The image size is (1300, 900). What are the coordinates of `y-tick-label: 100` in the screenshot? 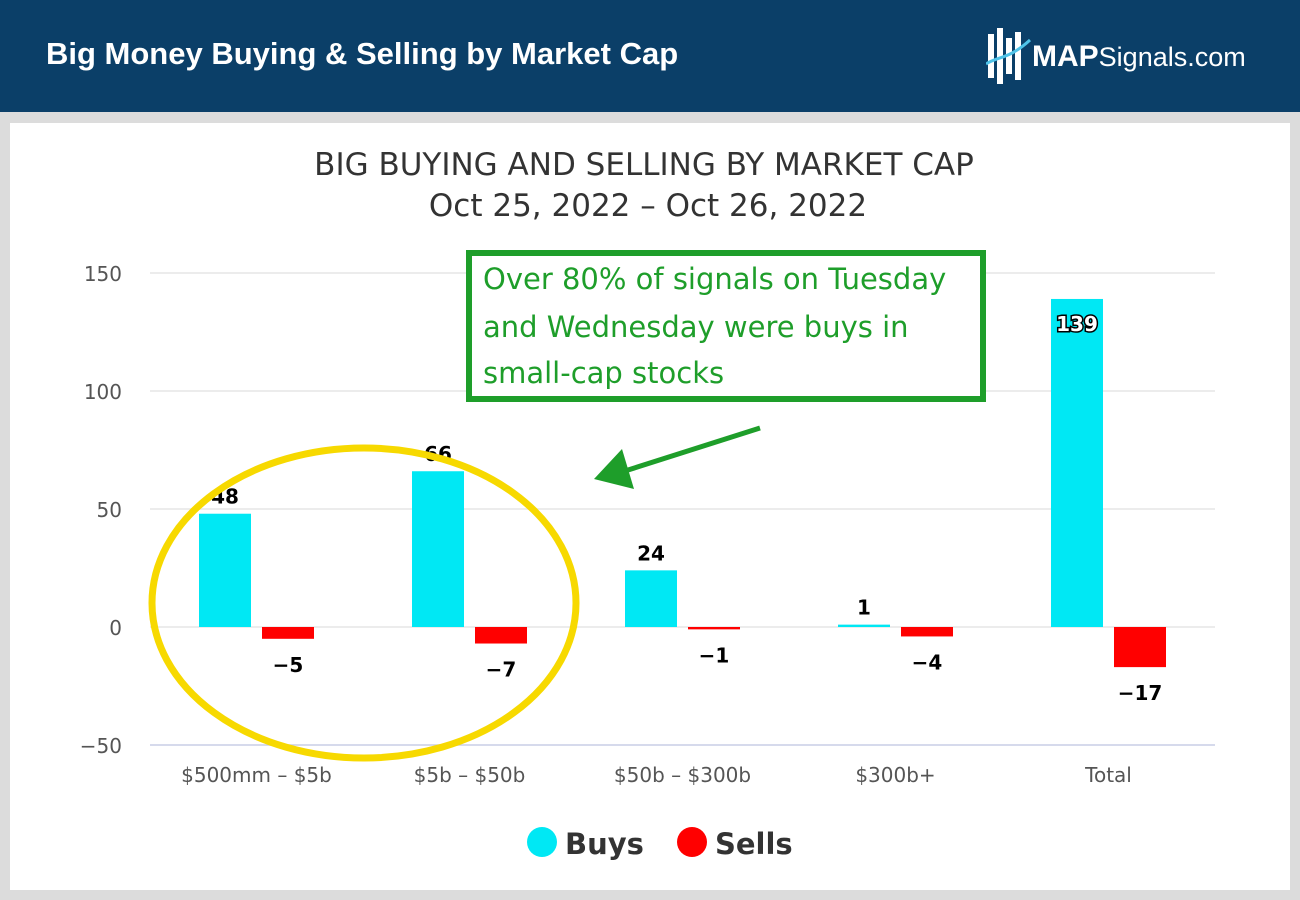 It's located at (103, 392).